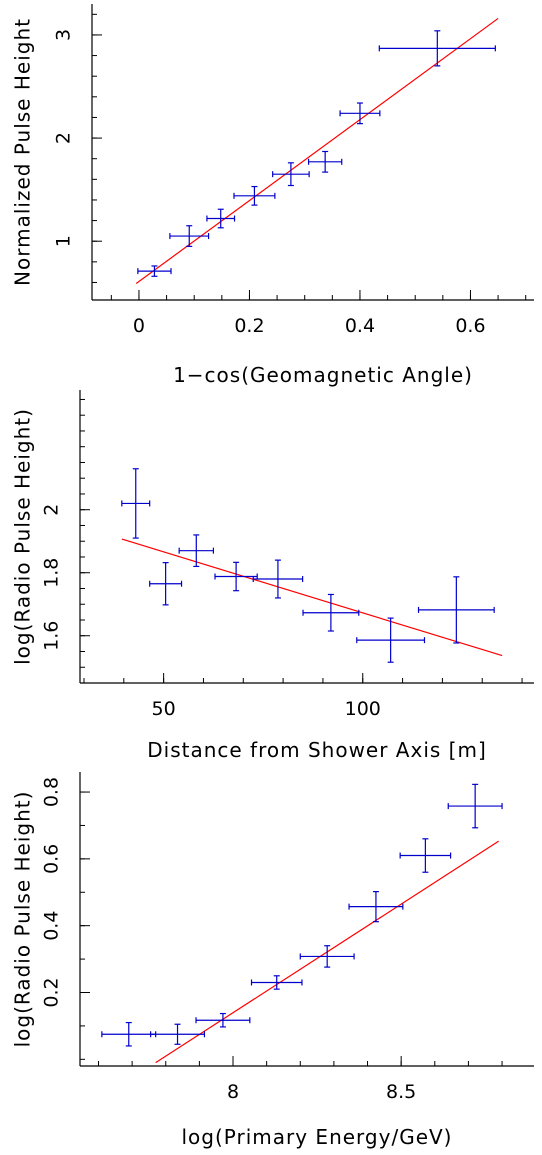  I want to click on y-tick-label: 1.8, so click(52, 573).